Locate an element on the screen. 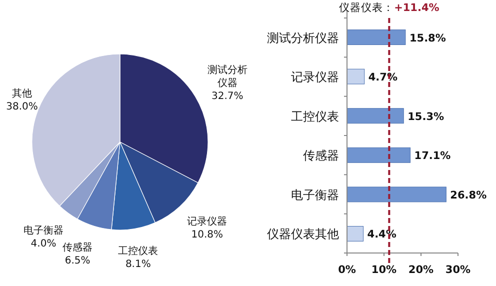  ref-line-label: 仪器仪表：+11.4% is located at coordinates (389, 7).